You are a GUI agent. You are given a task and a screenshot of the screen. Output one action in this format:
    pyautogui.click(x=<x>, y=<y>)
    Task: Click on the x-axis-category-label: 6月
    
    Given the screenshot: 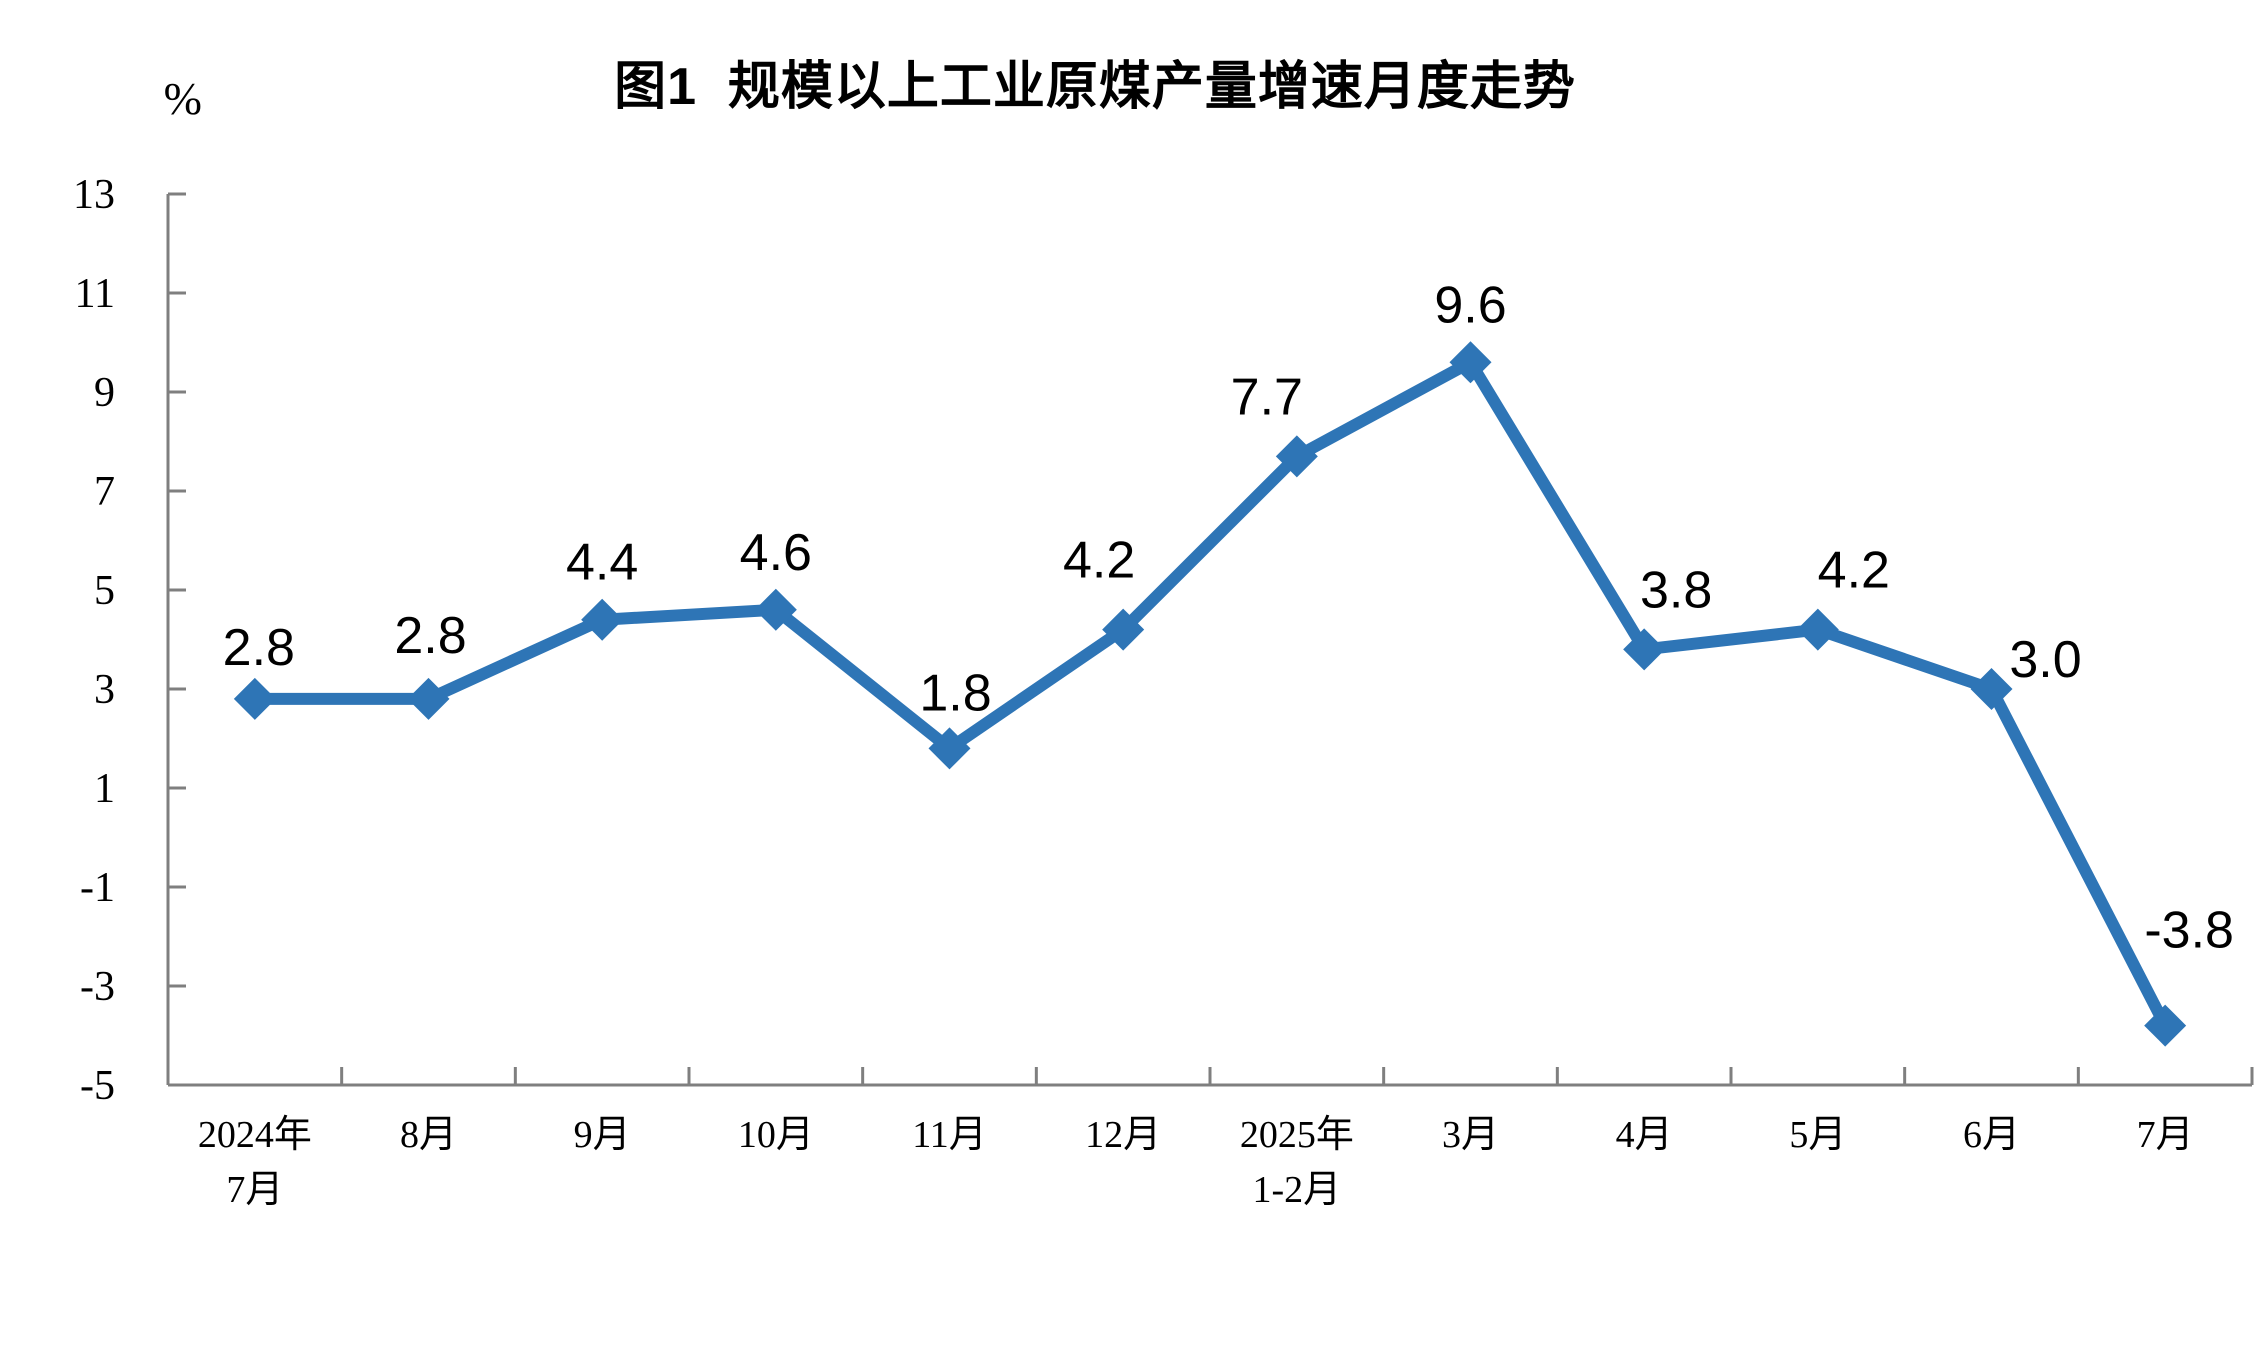 What is the action you would take?
    pyautogui.click(x=1991, y=1135)
    